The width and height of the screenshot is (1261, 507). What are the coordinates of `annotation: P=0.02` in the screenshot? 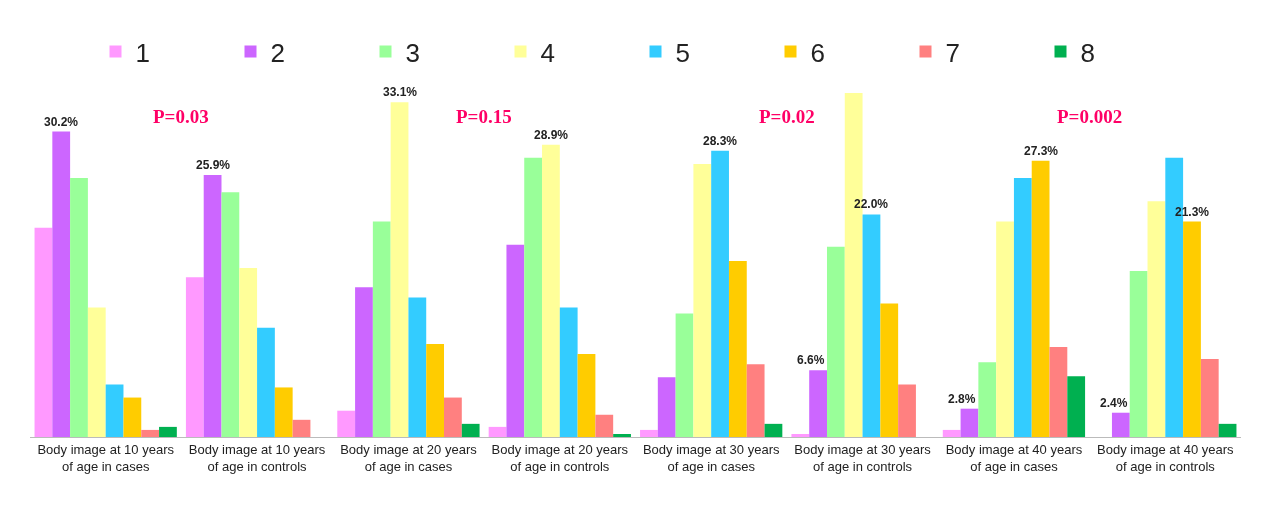 It's located at (787, 116).